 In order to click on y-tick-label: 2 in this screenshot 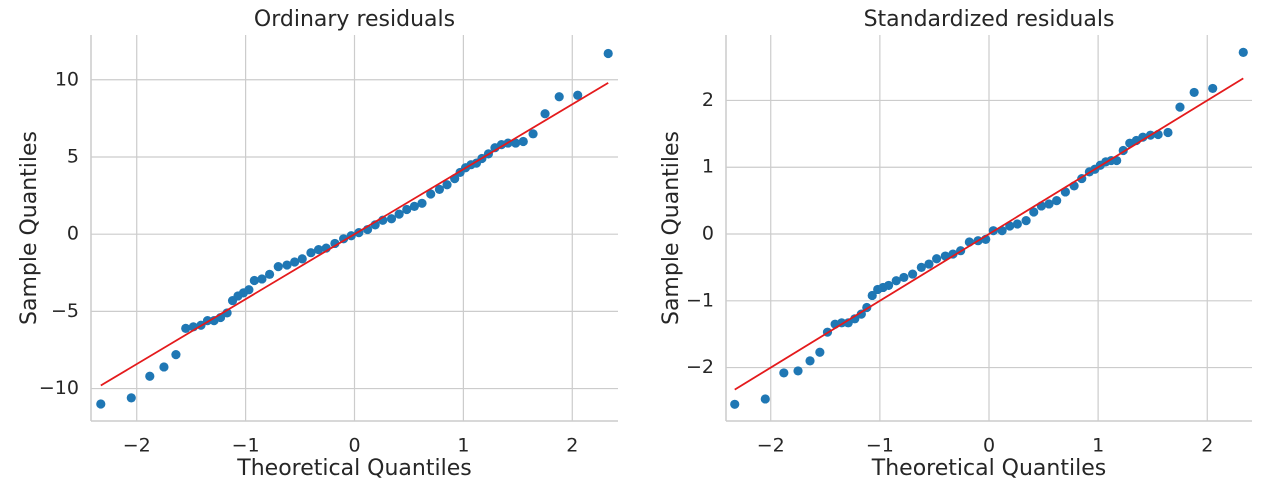, I will do `click(708, 100)`.